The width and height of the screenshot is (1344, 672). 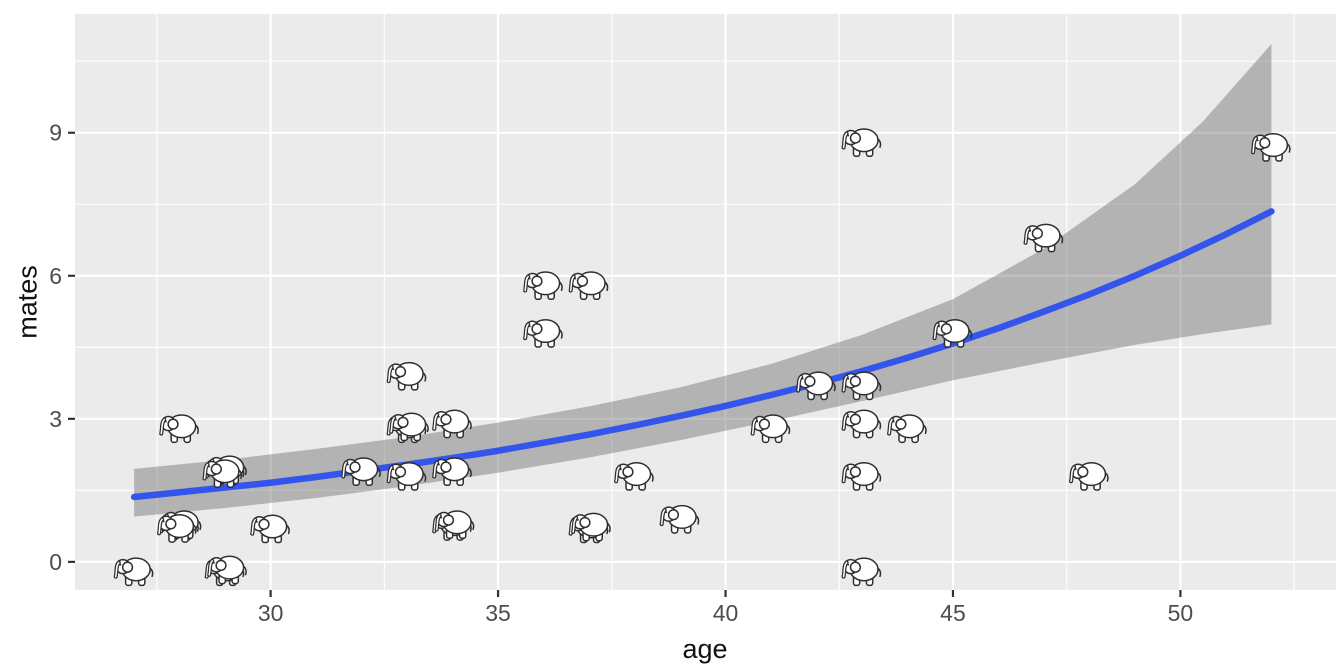 I want to click on y-tick-label: 9, so click(x=55, y=133).